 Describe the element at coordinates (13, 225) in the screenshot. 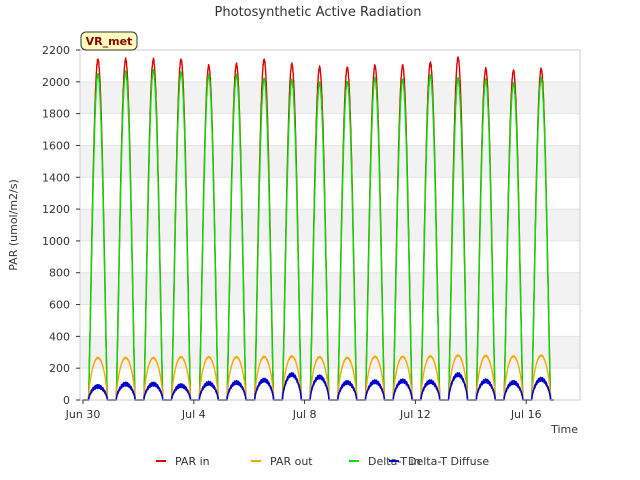

I see `y-axis-label: PAR (umol/m2/s)` at that location.